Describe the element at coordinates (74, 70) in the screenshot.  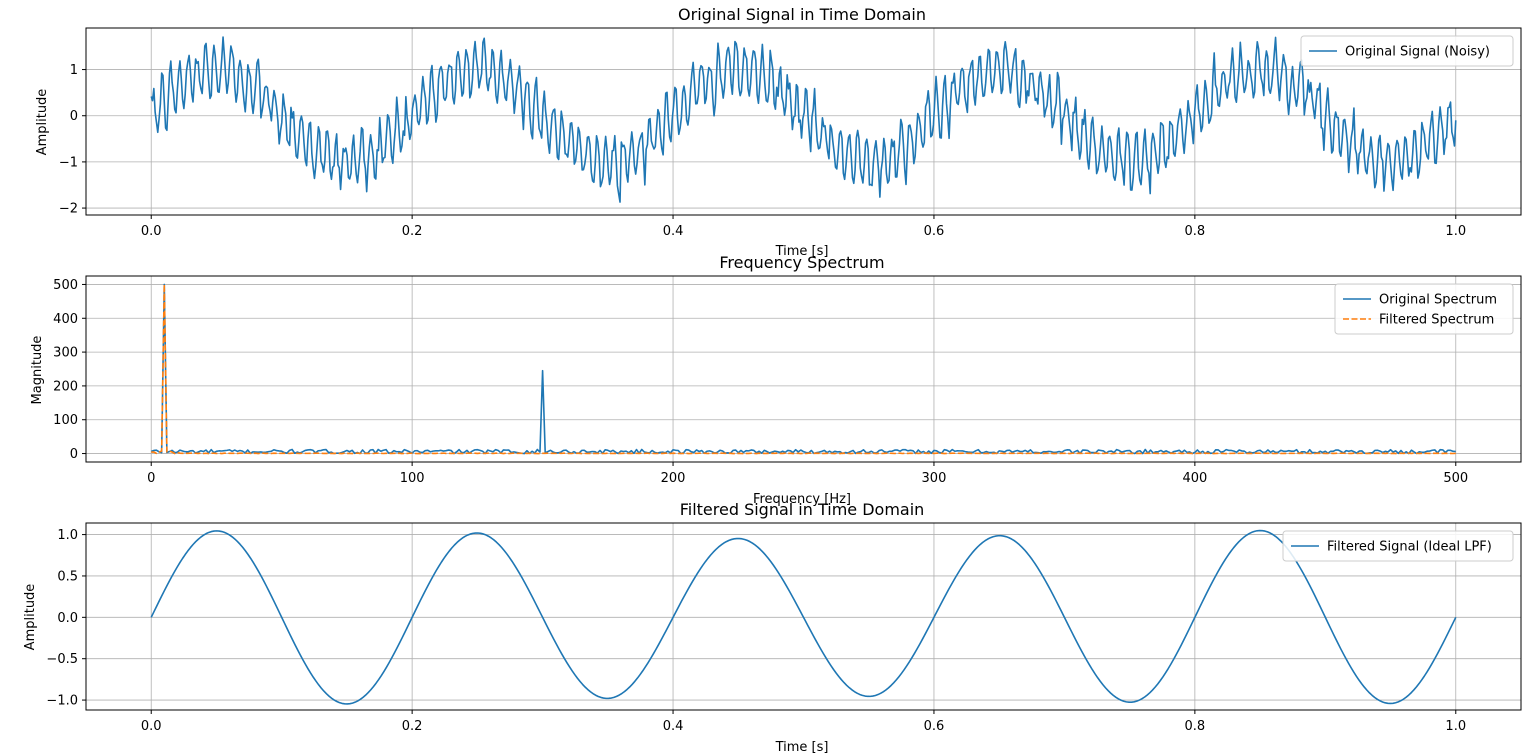
I see `y-tick-label: 1` at that location.